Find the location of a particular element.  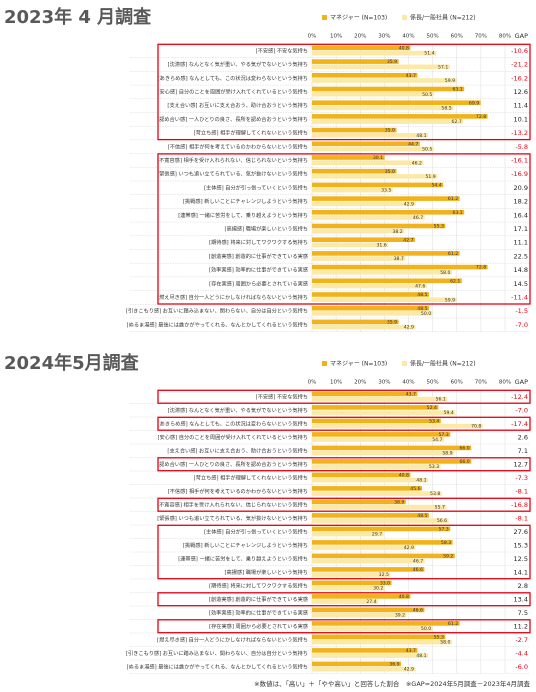

category-label: [不信感] 相手が何を考えているのかわからないという気持ち is located at coordinates (238, 146).